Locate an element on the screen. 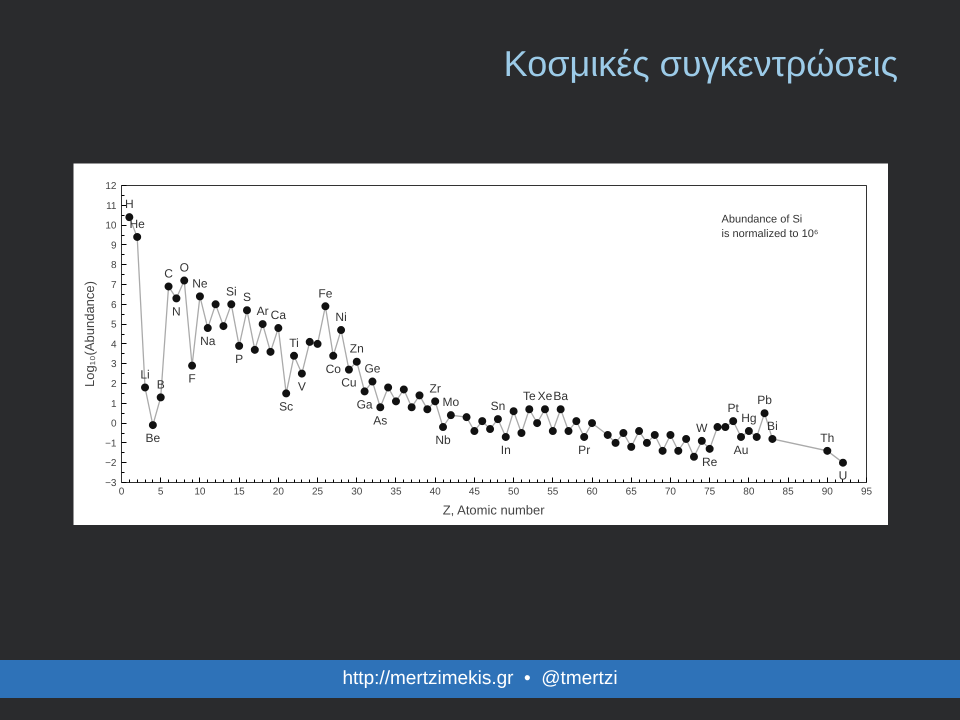 This screenshot has width=960, height=720. annotation: N is located at coordinates (176, 311).